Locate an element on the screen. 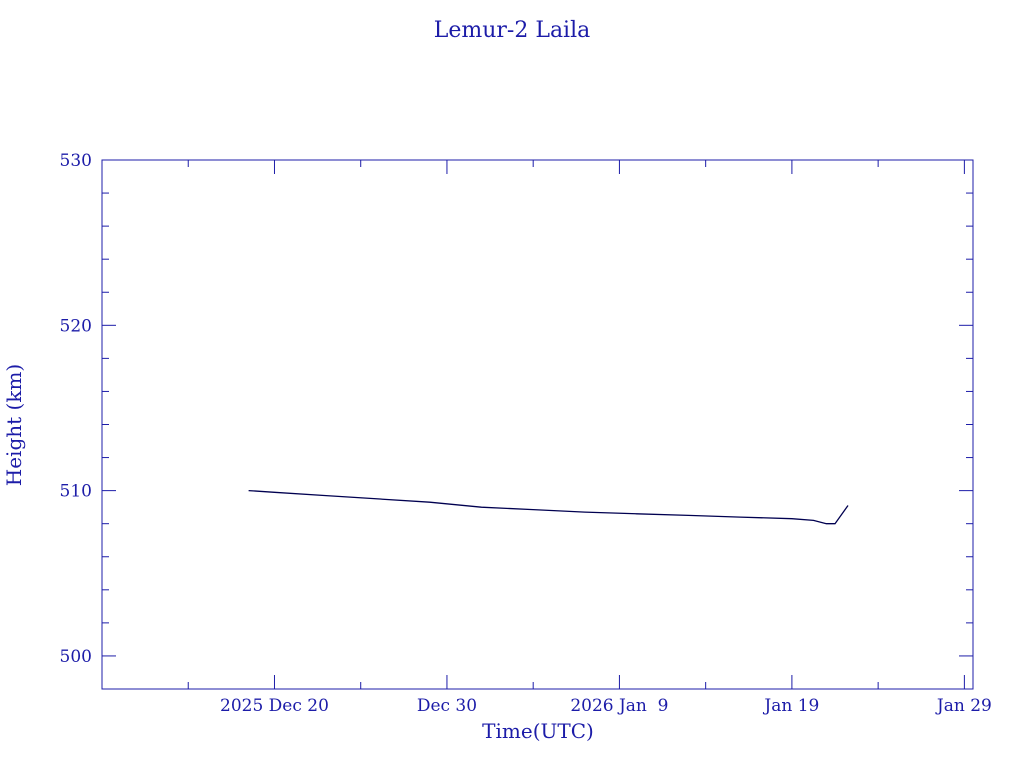 Image resolution: width=1024 pixels, height=768 pixels. series-group is located at coordinates (548, 507).